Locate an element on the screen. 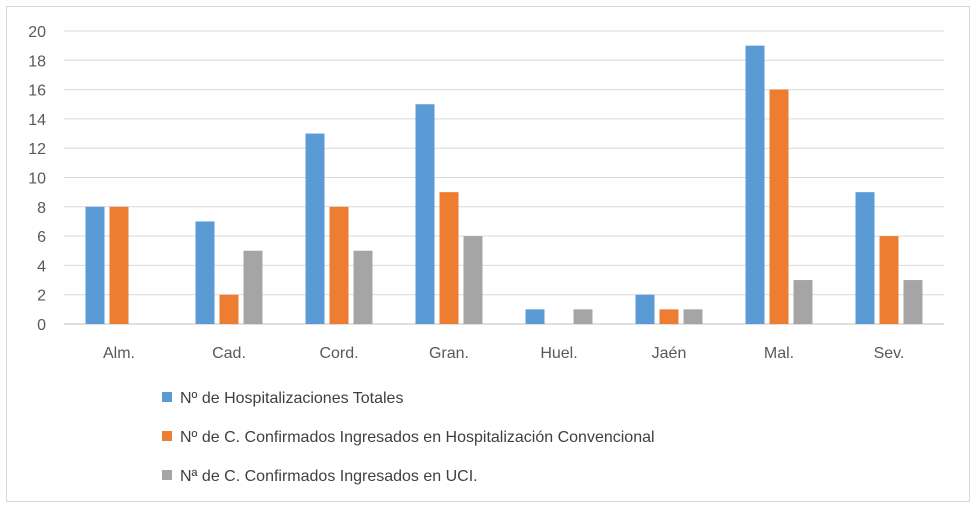 The width and height of the screenshot is (980, 509). y-tick-label: 12 is located at coordinates (37, 149).